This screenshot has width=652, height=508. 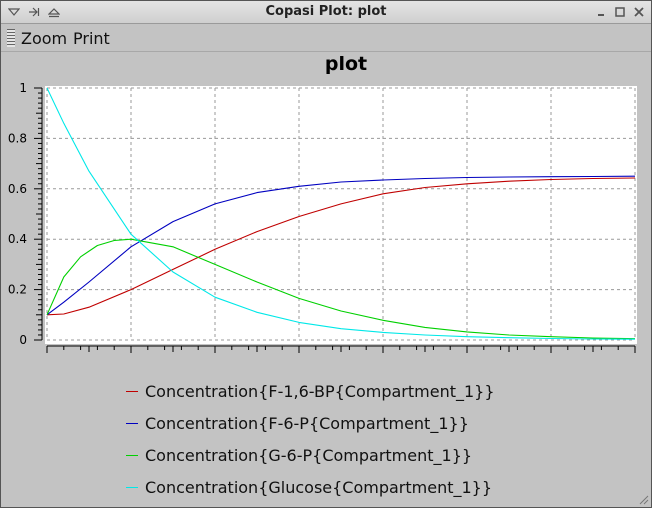 I want to click on close-icon, so click(x=639, y=12).